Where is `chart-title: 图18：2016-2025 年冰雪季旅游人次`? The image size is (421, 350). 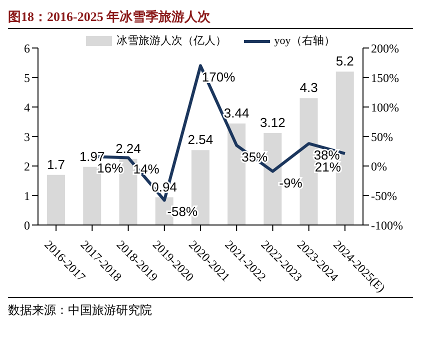 chart-title: 图18：2016-2025 年冰雪季旅游人次 is located at coordinates (210, 18).